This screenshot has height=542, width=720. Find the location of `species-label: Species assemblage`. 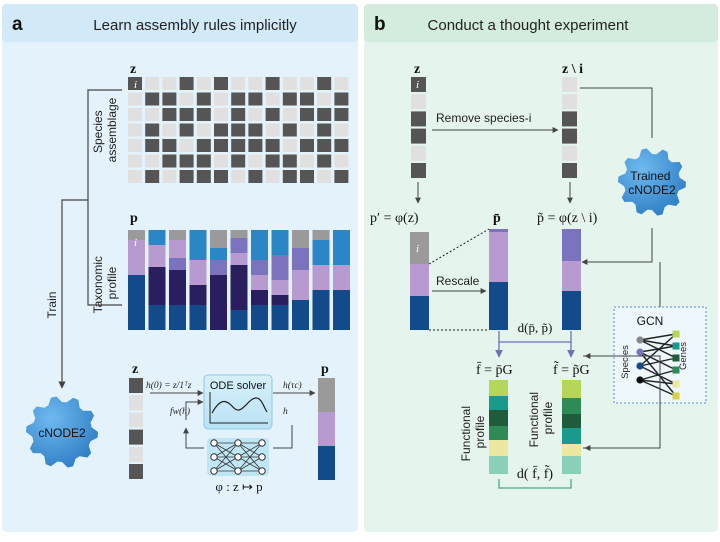

species-label: Species assemblage is located at coordinates (105, 129).